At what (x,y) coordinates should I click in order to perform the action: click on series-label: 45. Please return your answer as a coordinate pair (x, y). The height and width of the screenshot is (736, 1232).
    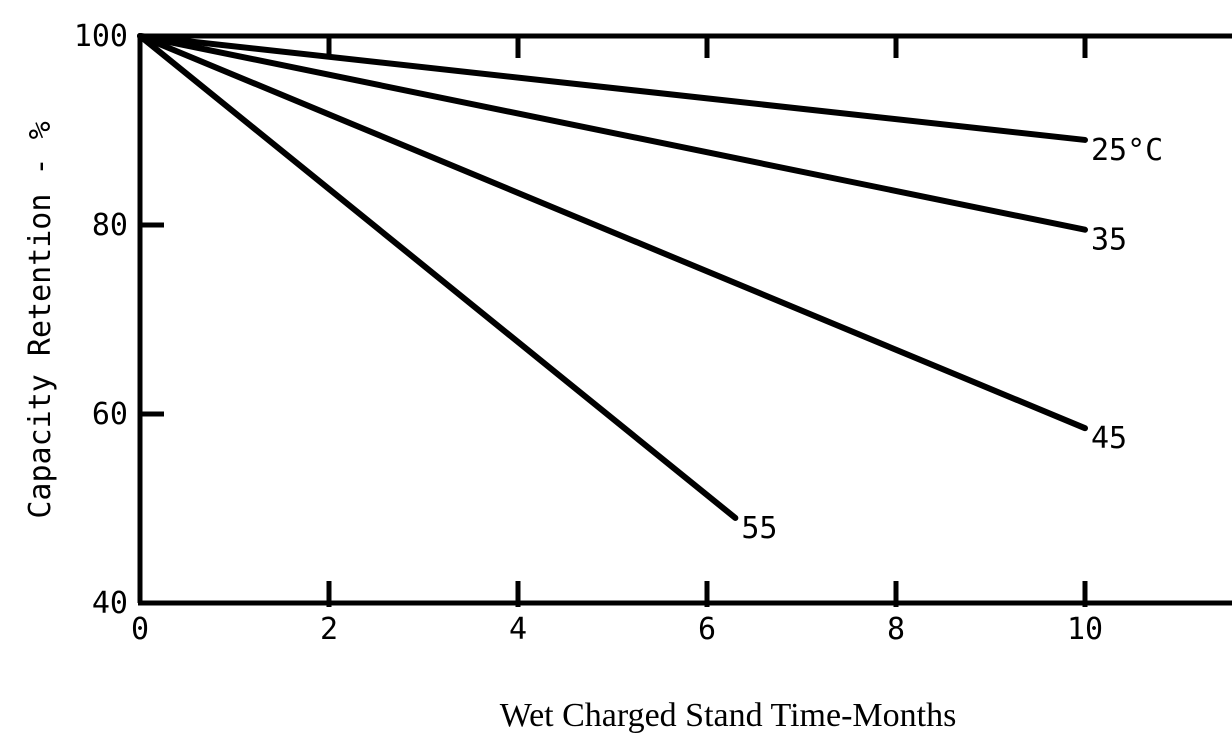
    Looking at the image, I should click on (1109, 438).